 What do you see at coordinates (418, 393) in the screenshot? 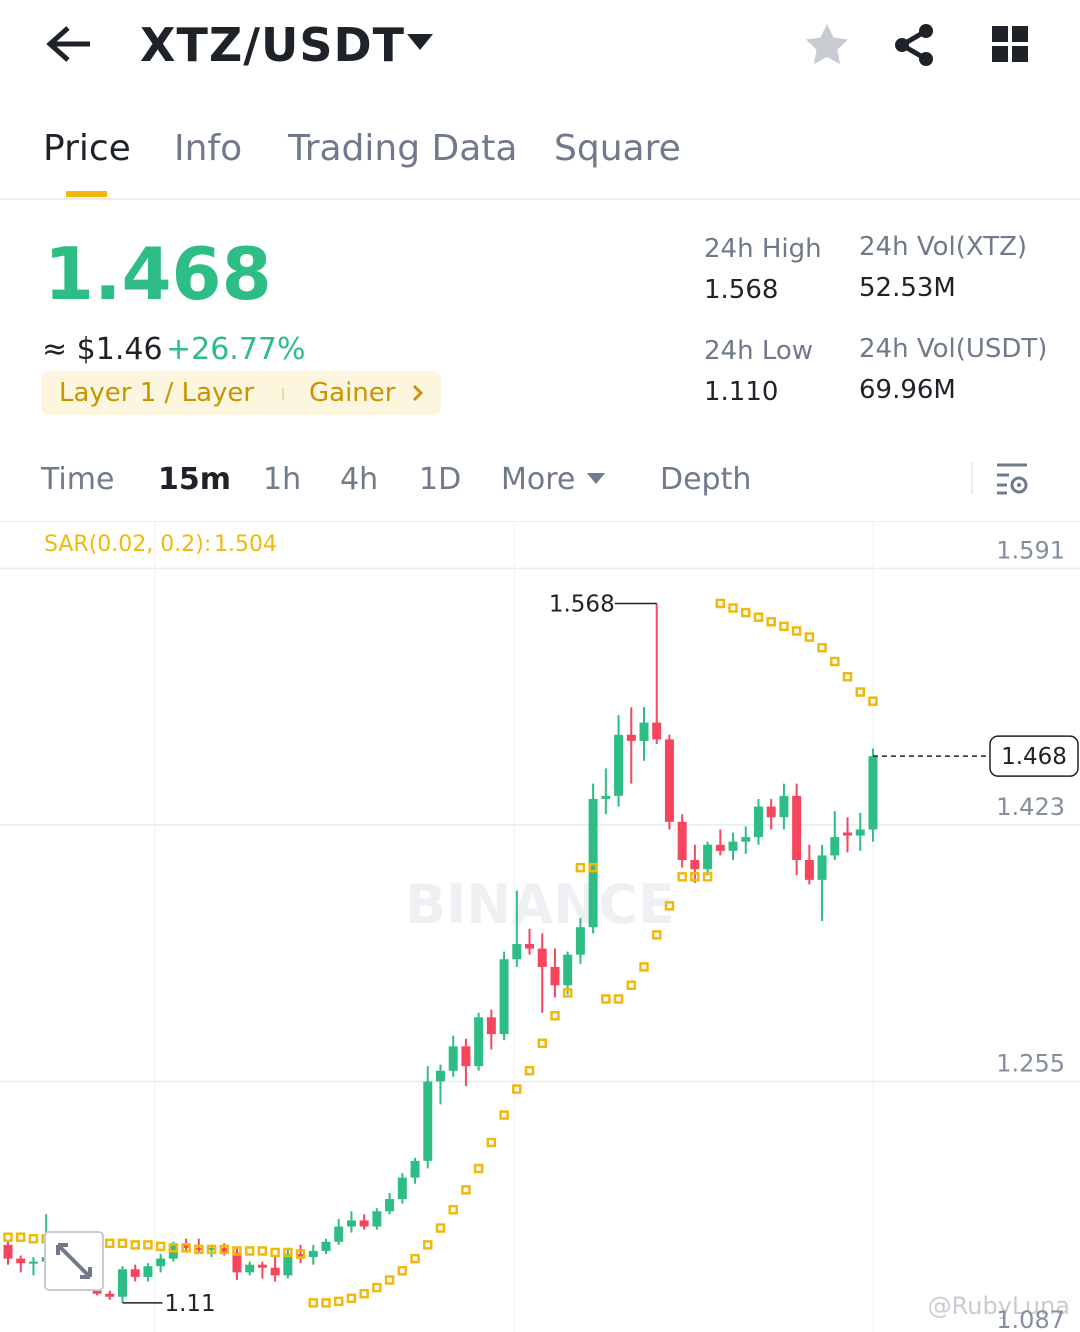
I see `tag-arrow` at bounding box center [418, 393].